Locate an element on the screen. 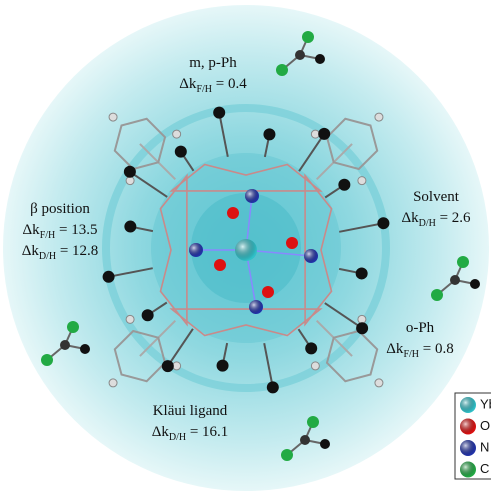 This screenshot has width=491, height=491. label-title: β position is located at coordinates (60, 209).